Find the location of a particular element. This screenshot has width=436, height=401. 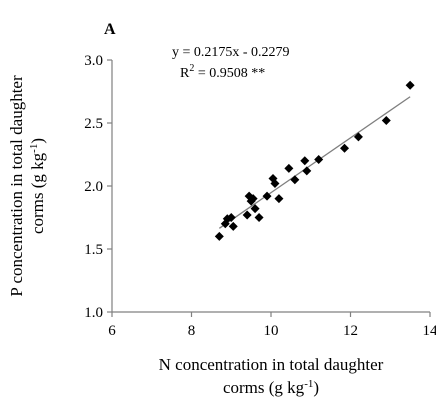

y-tick-label: 1.5 is located at coordinates (93, 250).